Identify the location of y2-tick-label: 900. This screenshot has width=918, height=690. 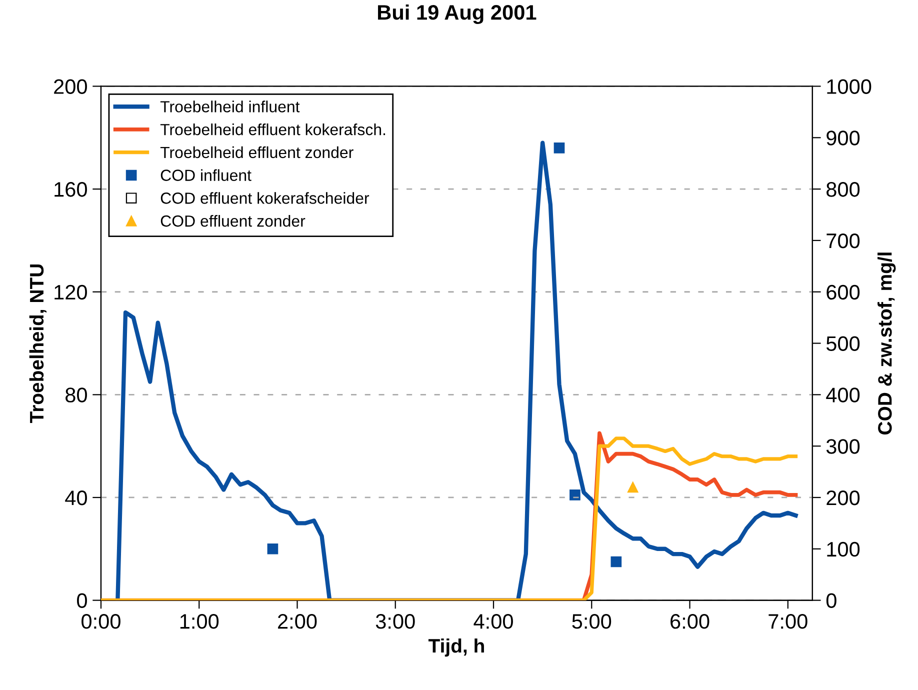
(843, 138).